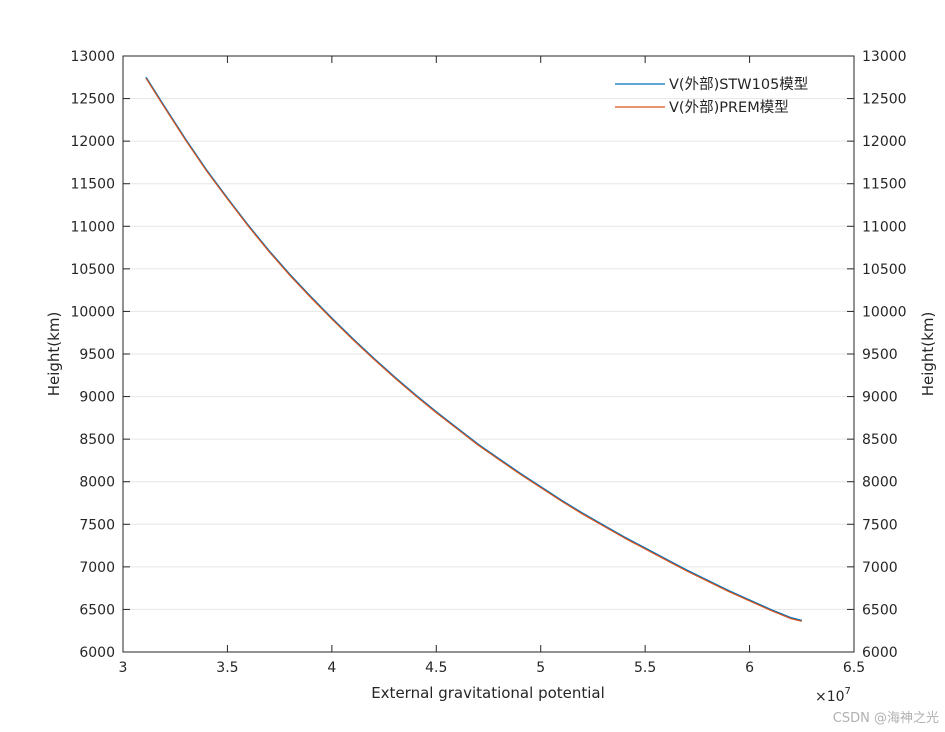 The height and width of the screenshot is (732, 945). I want to click on x-tick-label: 5.5, so click(645, 668).